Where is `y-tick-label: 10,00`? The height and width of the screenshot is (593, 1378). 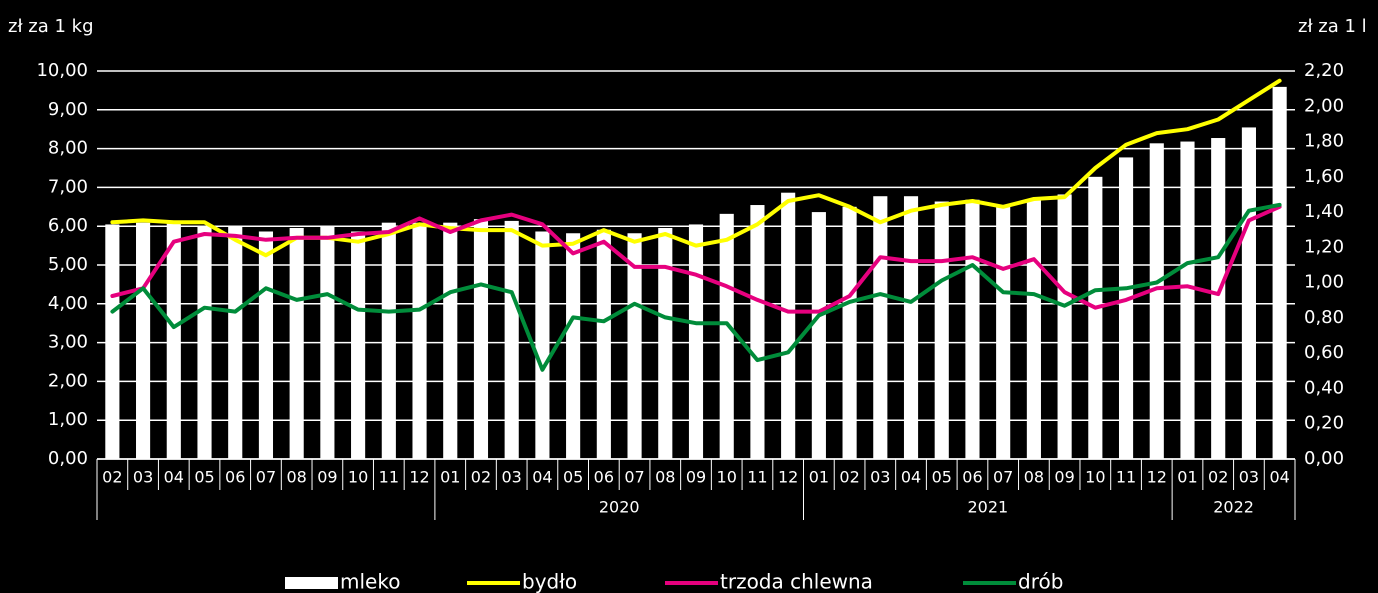
y-tick-label: 10,00 is located at coordinates (62, 70).